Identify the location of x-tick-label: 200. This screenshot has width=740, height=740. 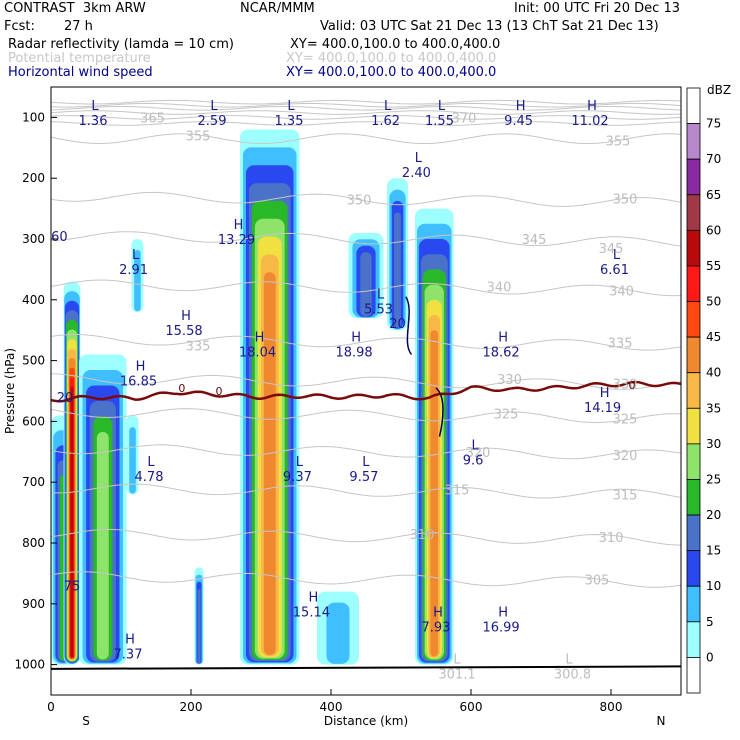
(191, 707).